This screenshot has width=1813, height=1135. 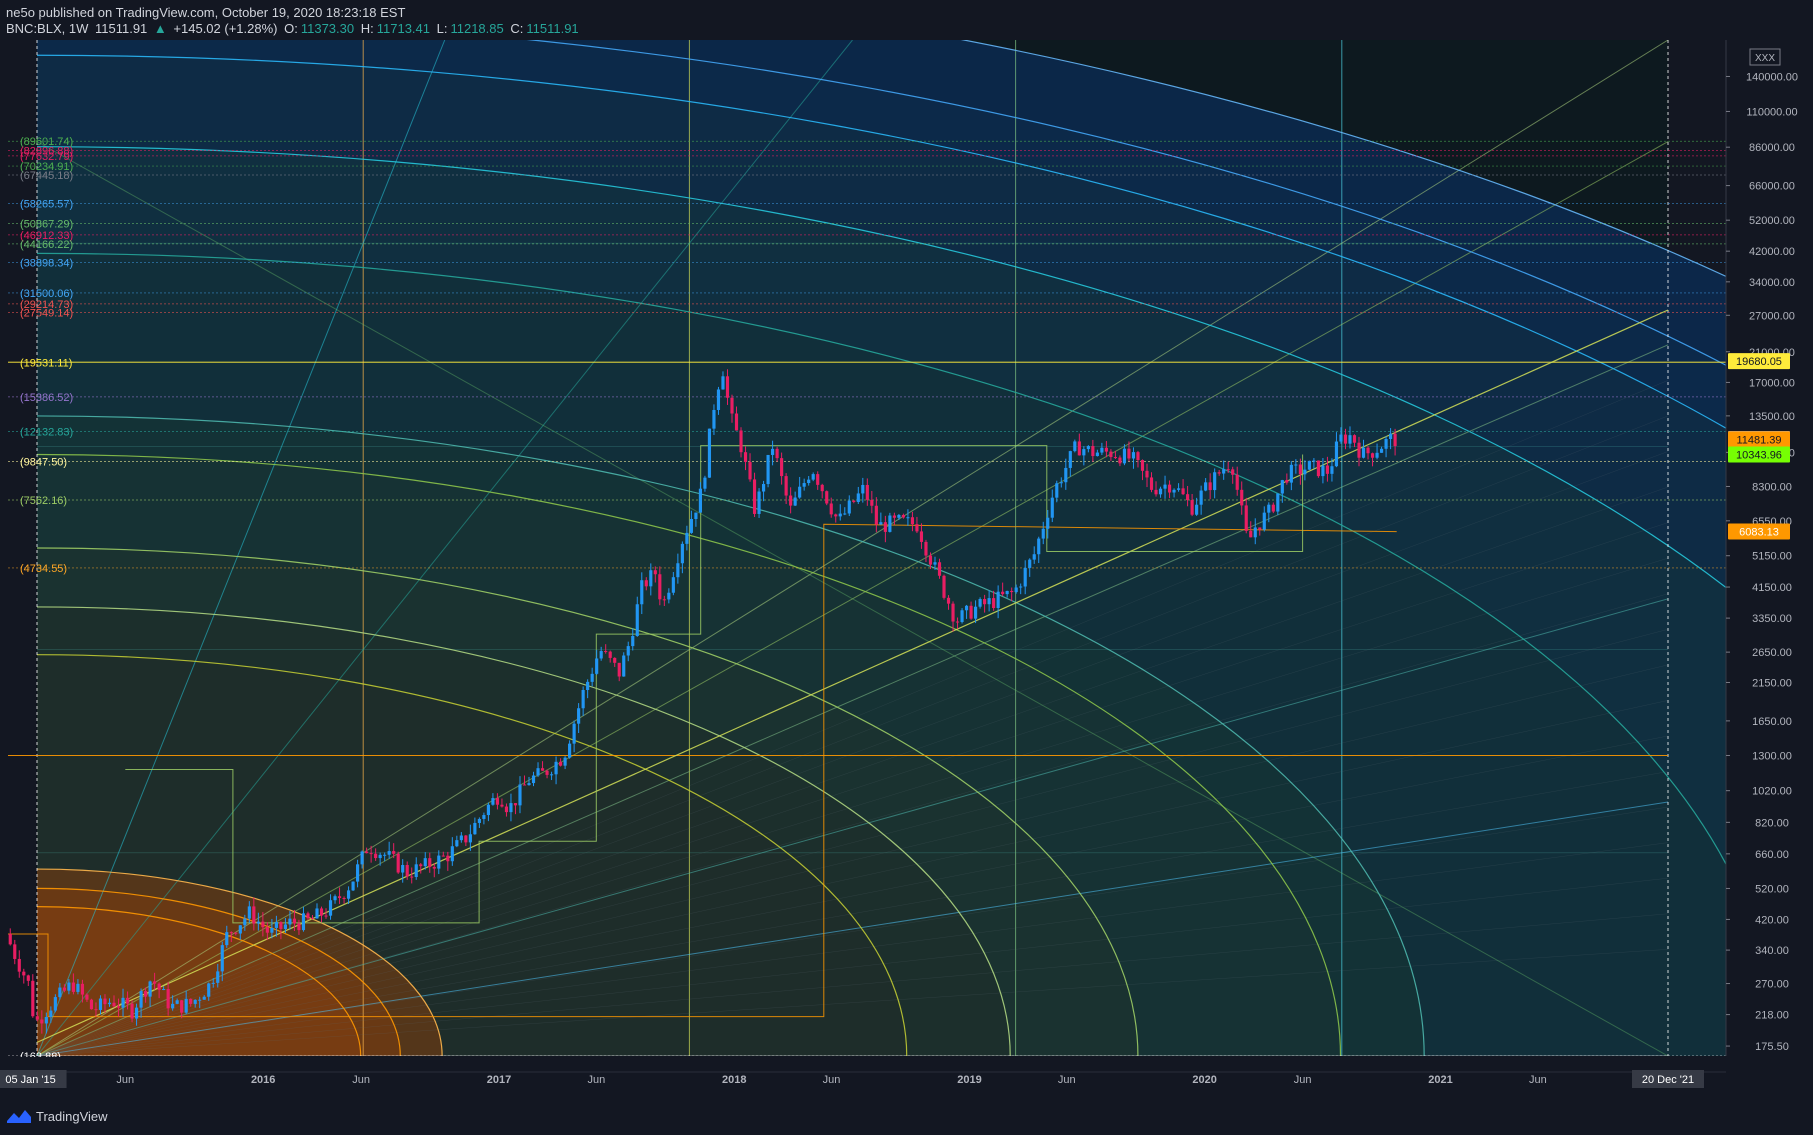 I want to click on symbol-label: BNC:BLX, 1W, so click(x=47, y=28).